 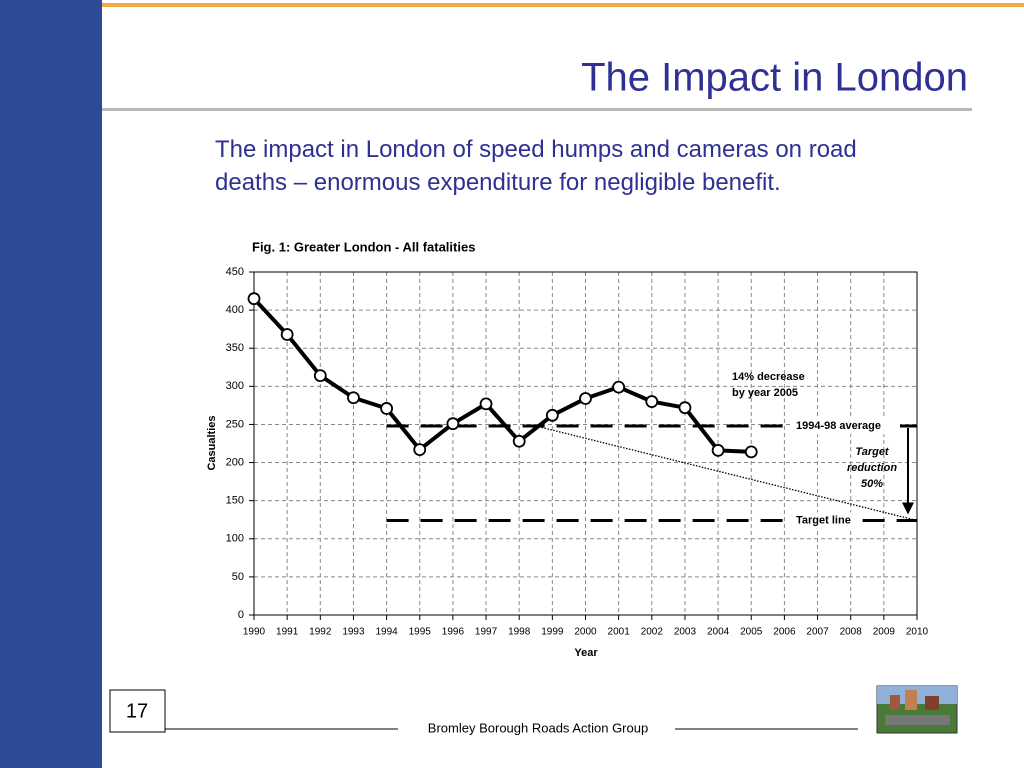 I want to click on x-tick-label: 2009, so click(x=884, y=632).